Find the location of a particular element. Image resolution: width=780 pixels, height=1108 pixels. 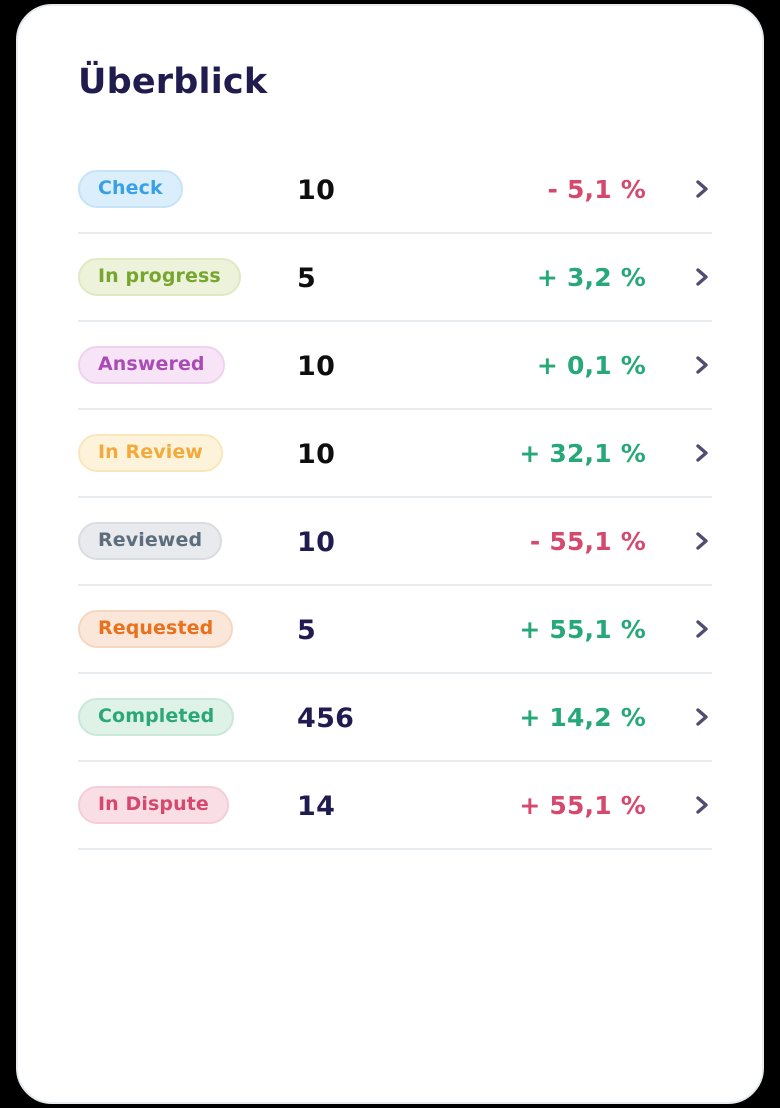

status-badge: In Dispute is located at coordinates (153, 805).